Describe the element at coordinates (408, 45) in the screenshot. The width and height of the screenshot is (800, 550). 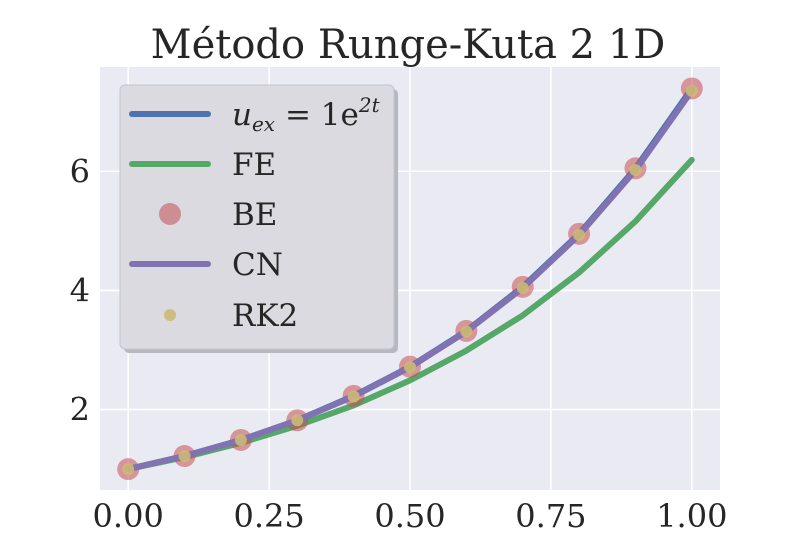
I see `chart-title: Método Runge-Kuta 2 1D` at that location.